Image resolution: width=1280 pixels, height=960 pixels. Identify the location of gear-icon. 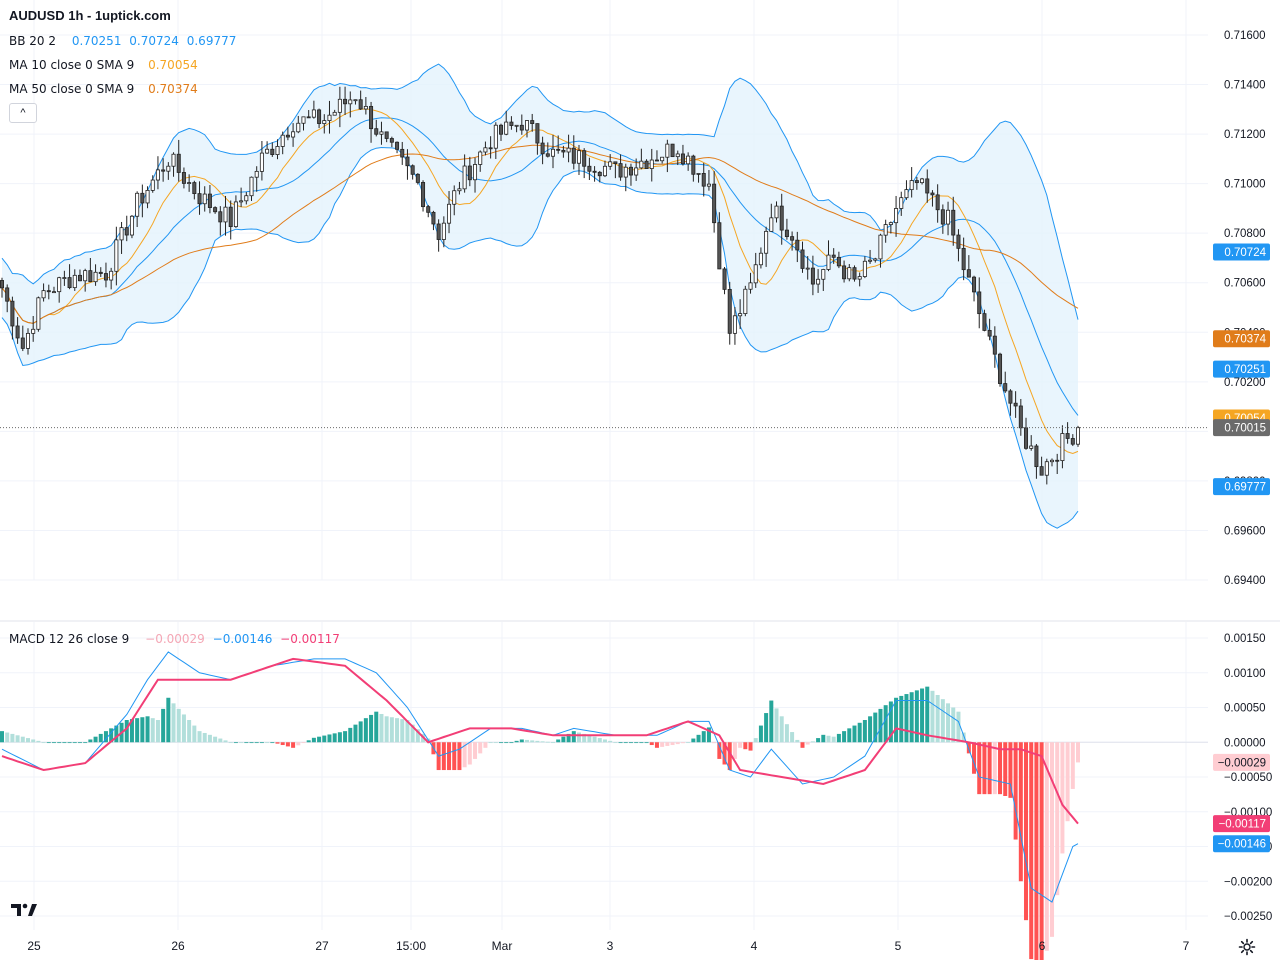
(1247, 947).